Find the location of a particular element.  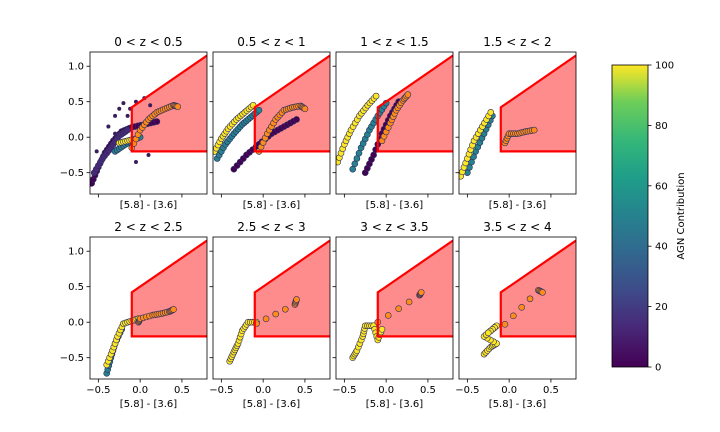

panel-title: 0.5 < z < 1 is located at coordinates (271, 42).